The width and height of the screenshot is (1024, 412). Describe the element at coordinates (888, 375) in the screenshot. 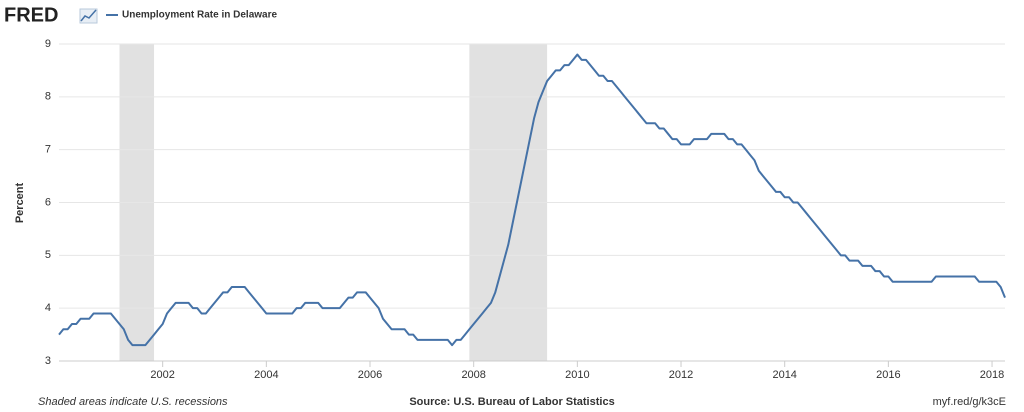

I see `x-tick-label: 2016` at that location.